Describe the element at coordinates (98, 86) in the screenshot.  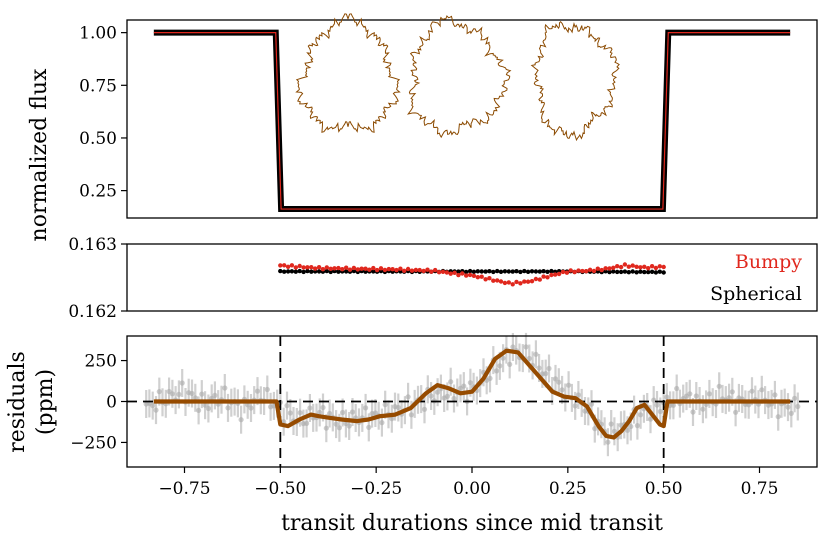
I see `flux-y-tick-label: 0.75` at that location.